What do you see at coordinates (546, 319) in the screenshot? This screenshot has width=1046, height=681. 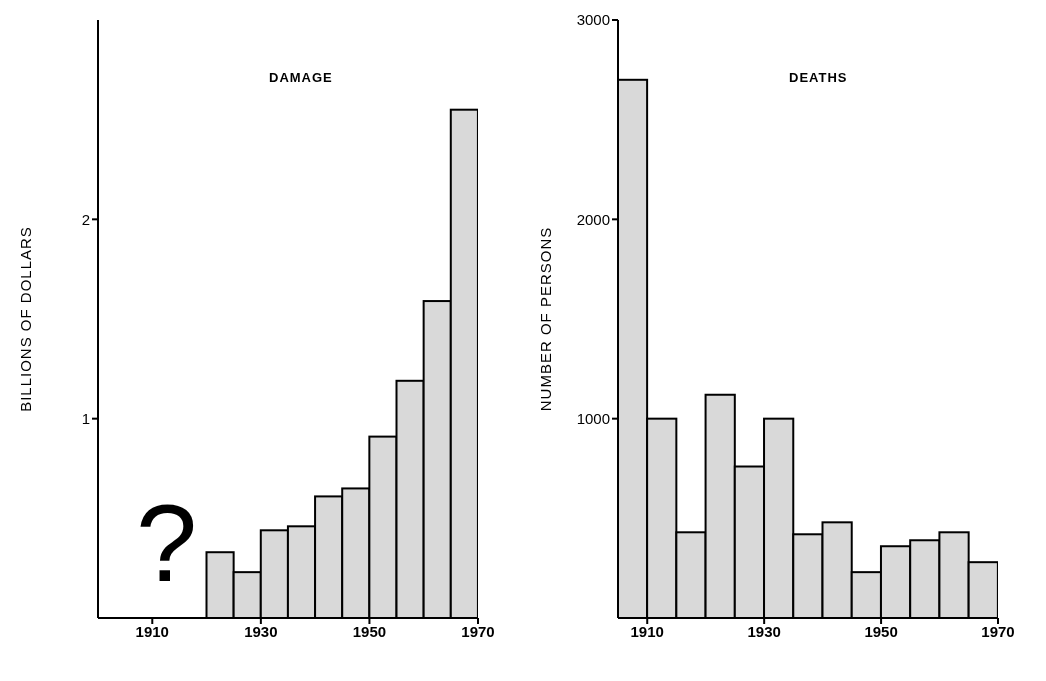 I see `y-axis-title: NUMBER OF PERSONS` at bounding box center [546, 319].